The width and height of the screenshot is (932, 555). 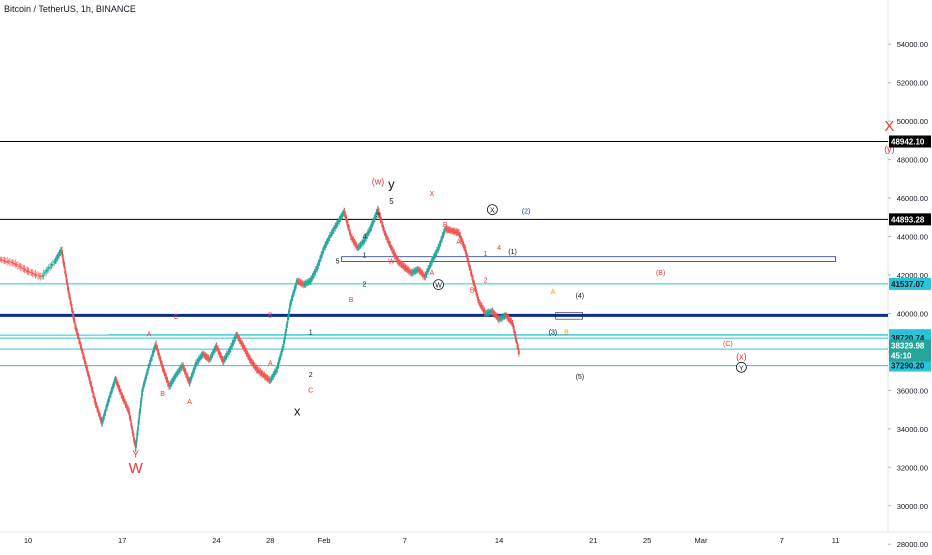 What do you see at coordinates (270, 363) in the screenshot?
I see `wave-label: A` at bounding box center [270, 363].